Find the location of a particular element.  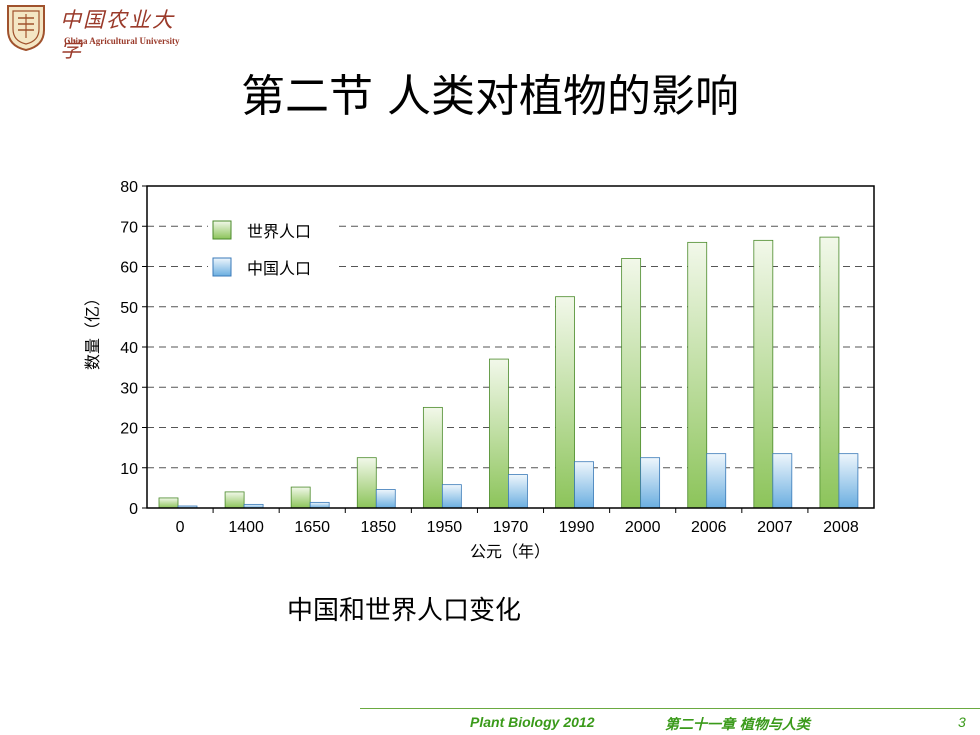

logo-english-name: China Agricultural University is located at coordinates (122, 41).